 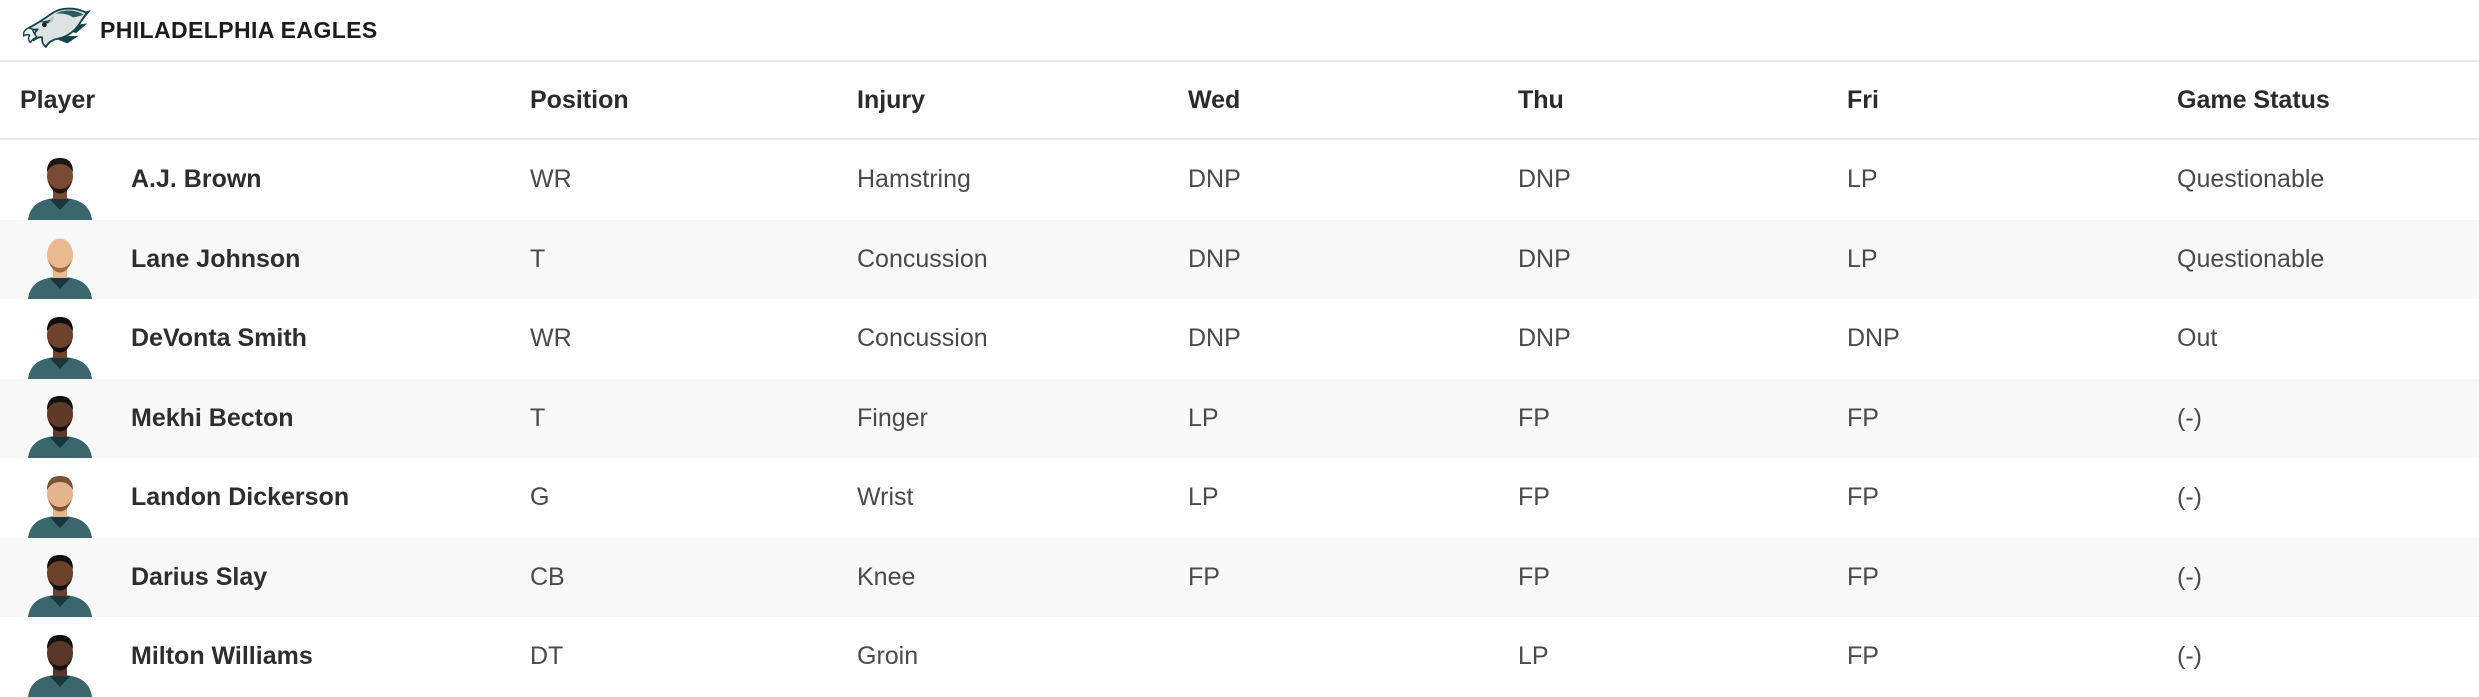 I want to click on table-row: DeVonta Smith WR Concussion DNP DNP DNP Out, so click(x=1239, y=339).